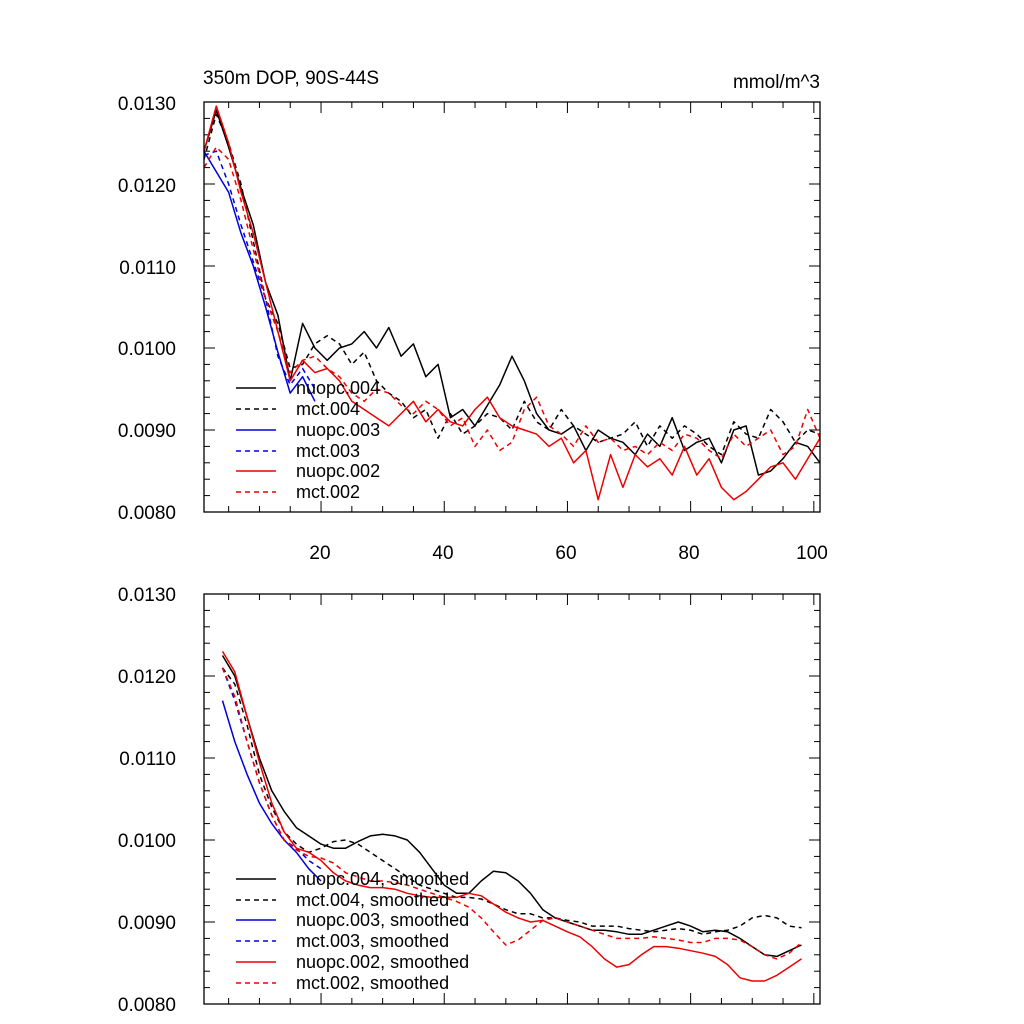 The image size is (1024, 1024). Describe the element at coordinates (328, 409) in the screenshot. I see `legend-label: mct.004` at that location.